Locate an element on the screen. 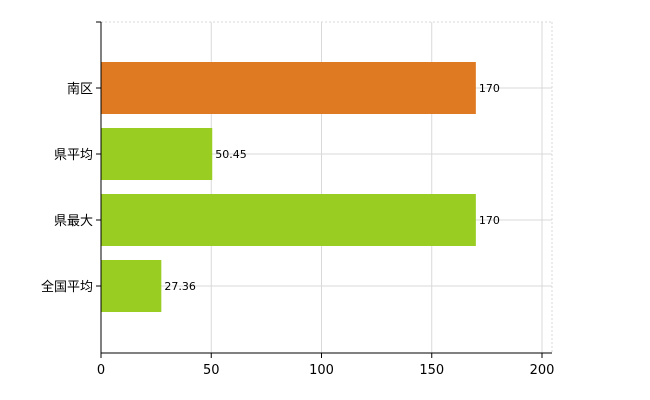 The height and width of the screenshot is (400, 650). category-label: 県平均 is located at coordinates (73, 155).